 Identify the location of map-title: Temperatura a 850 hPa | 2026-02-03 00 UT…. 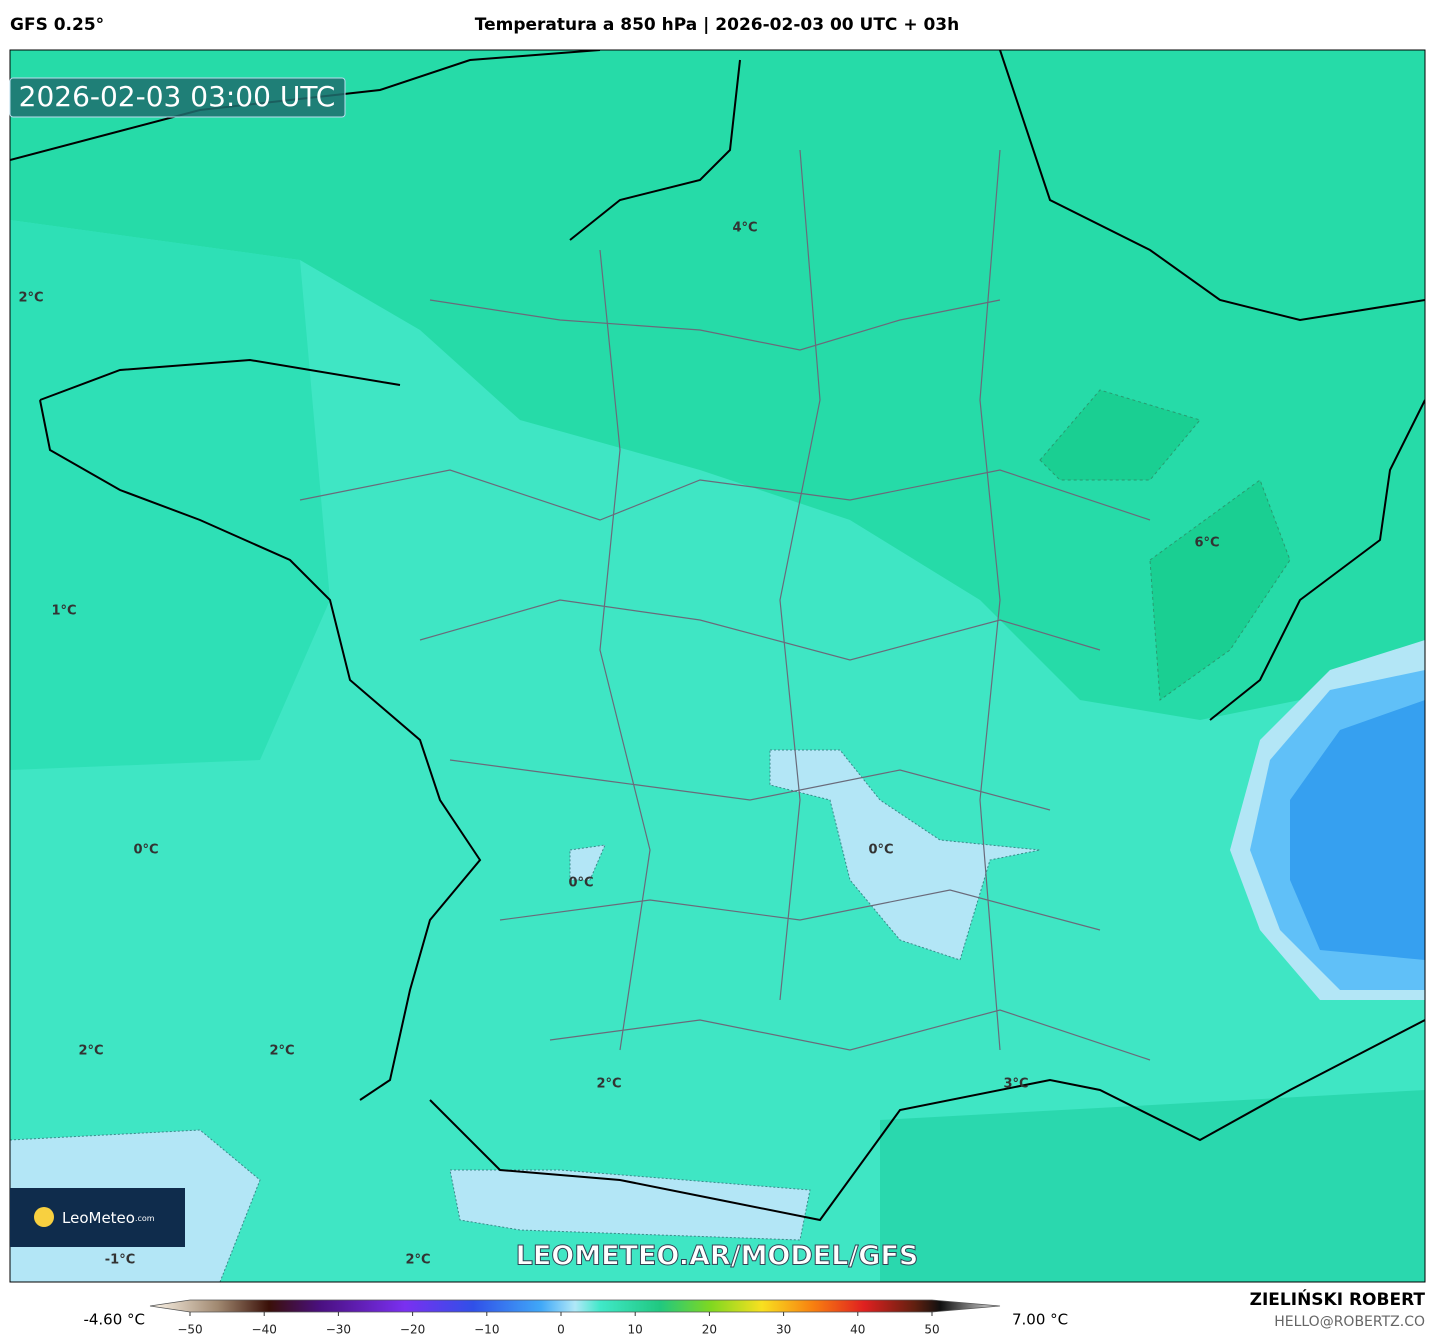
(717, 25).